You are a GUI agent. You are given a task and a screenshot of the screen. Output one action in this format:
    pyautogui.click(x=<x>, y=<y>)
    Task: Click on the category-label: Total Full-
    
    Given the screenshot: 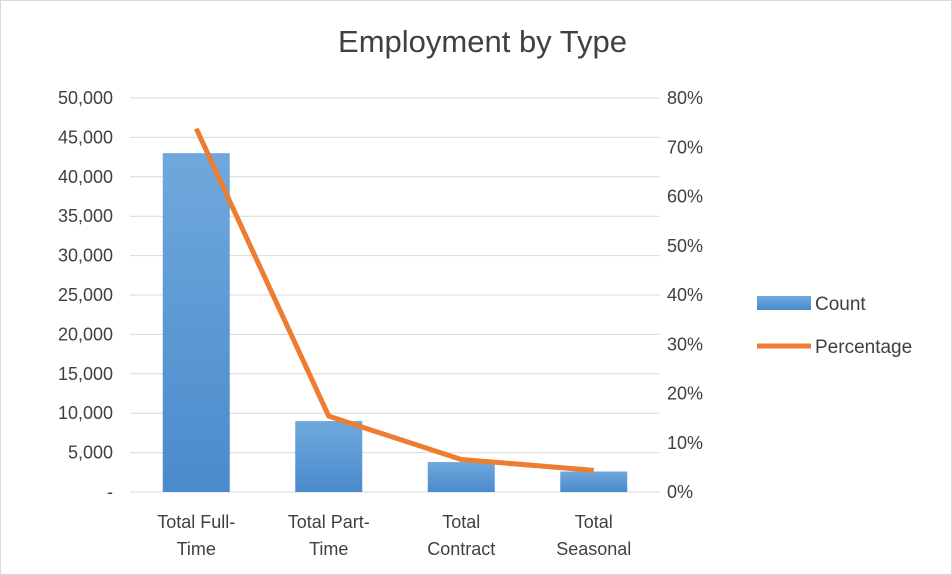 What is the action you would take?
    pyautogui.click(x=196, y=522)
    